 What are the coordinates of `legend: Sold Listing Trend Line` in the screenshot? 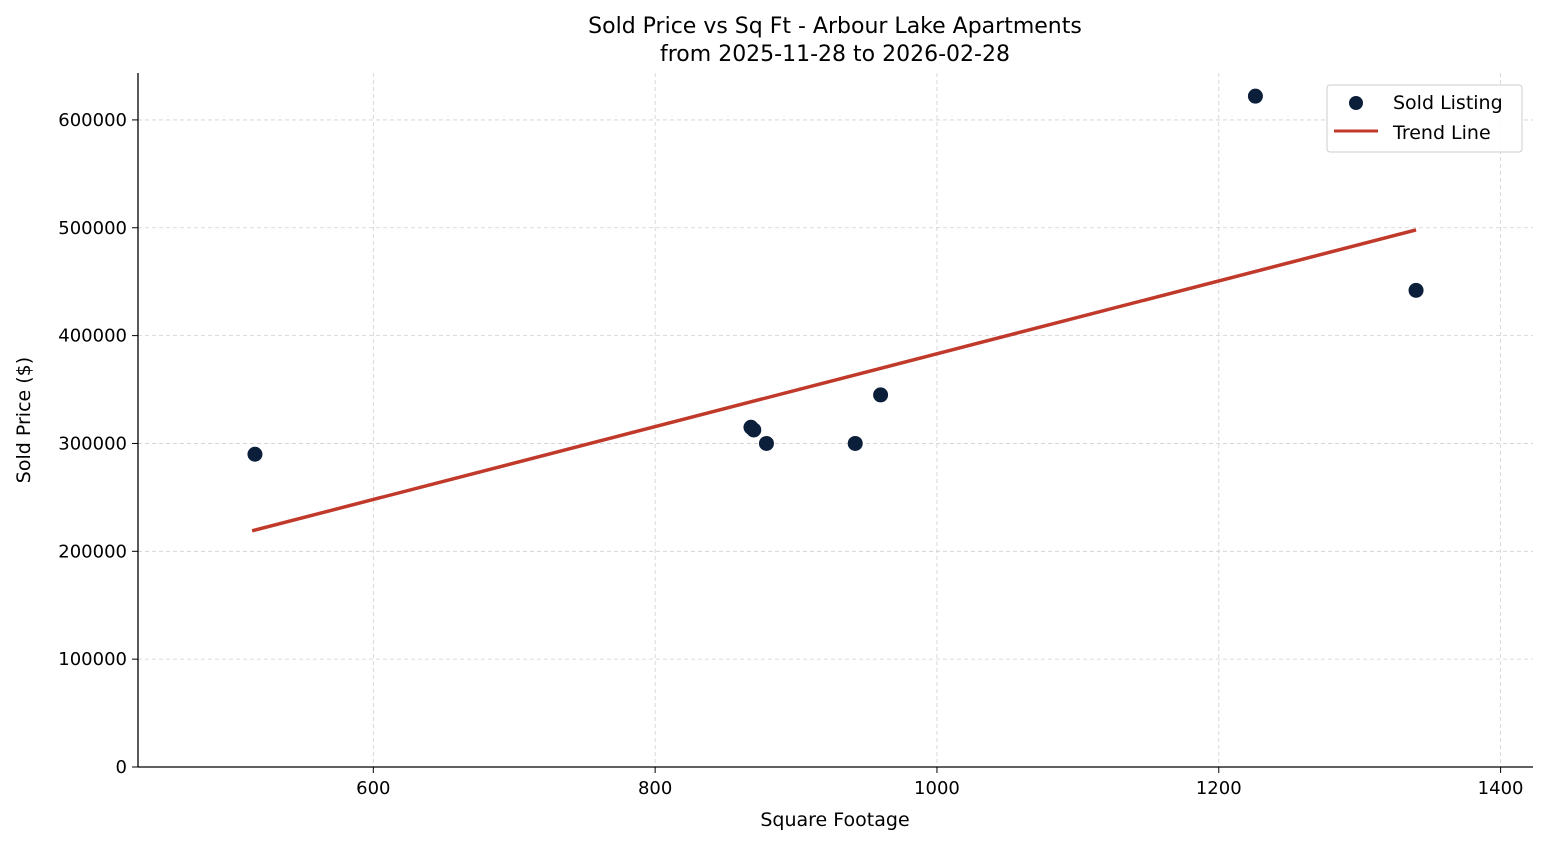 It's located at (1424, 118).